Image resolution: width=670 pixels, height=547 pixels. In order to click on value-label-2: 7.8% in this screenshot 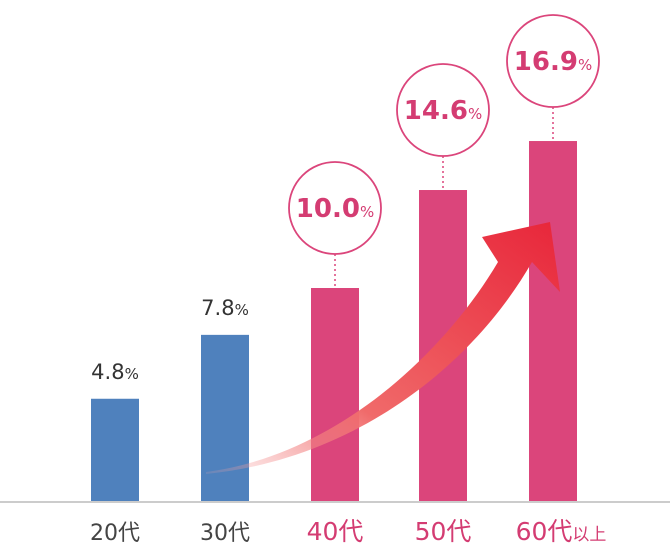, I will do `click(225, 308)`.